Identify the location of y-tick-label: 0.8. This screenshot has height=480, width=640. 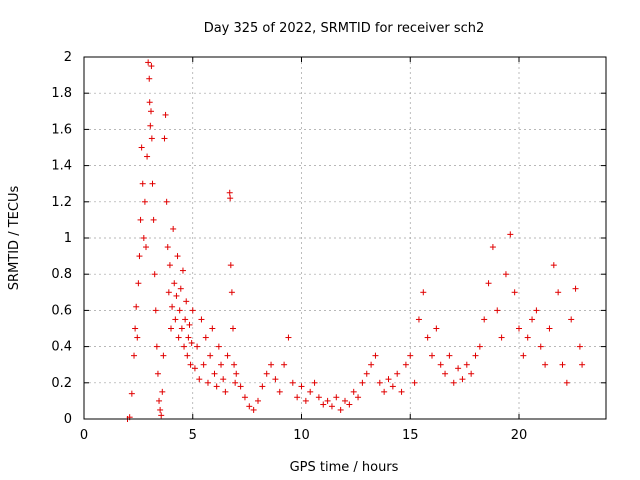
(61, 274).